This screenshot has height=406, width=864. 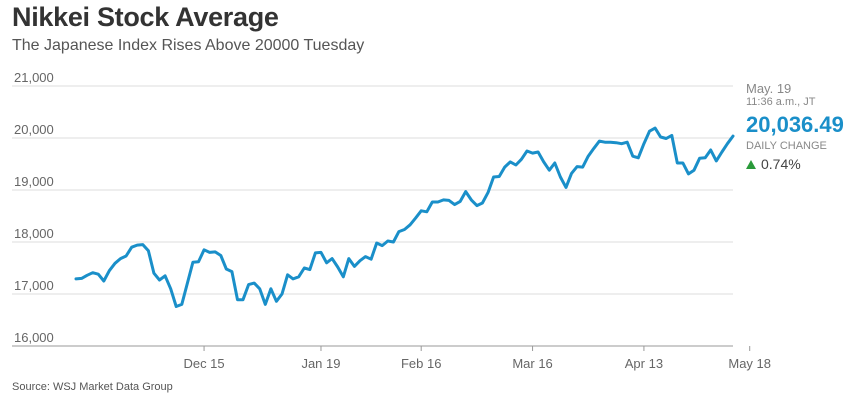 I want to click on readout-time: 11:36 a.m., JT, so click(x=781, y=102).